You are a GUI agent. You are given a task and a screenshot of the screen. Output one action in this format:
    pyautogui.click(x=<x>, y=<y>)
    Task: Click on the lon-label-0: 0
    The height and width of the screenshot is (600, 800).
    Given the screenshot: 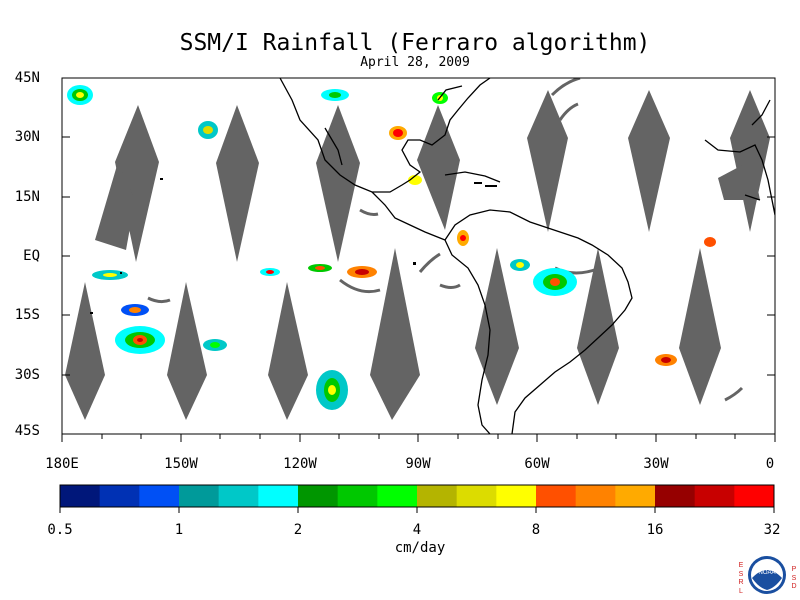 What is the action you would take?
    pyautogui.click(x=770, y=464)
    